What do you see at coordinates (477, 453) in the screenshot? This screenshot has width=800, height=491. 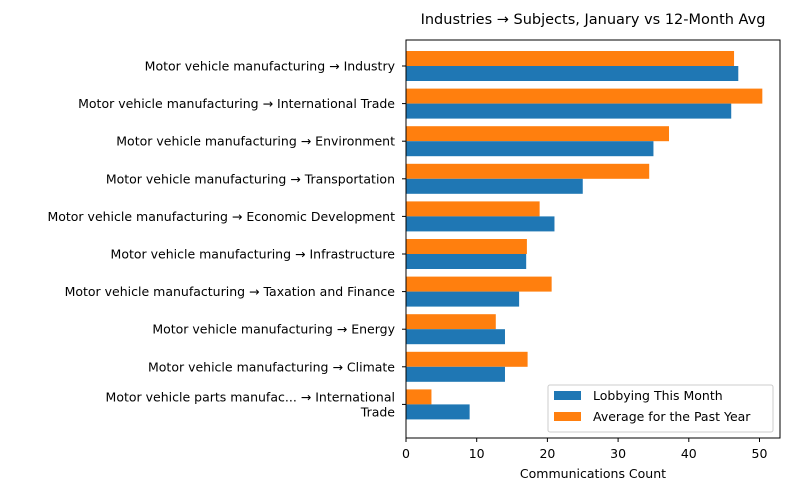 I see `x-tick-label: 10` at bounding box center [477, 453].